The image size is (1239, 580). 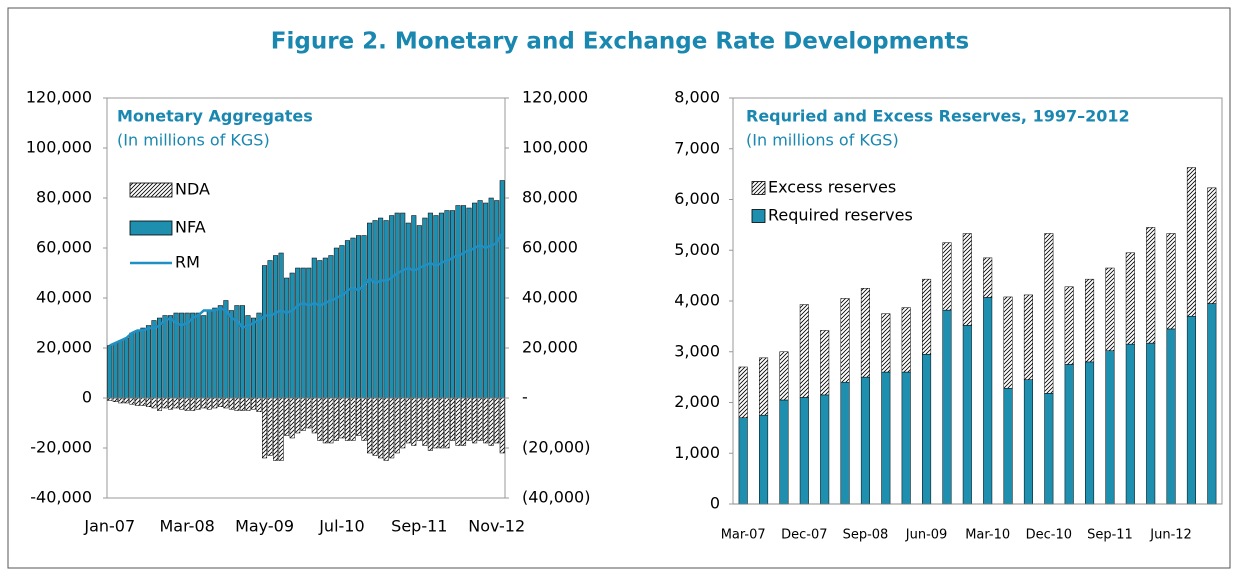 What do you see at coordinates (1110, 535) in the screenshot?
I see `x-tick-label: Sep-11` at bounding box center [1110, 535].